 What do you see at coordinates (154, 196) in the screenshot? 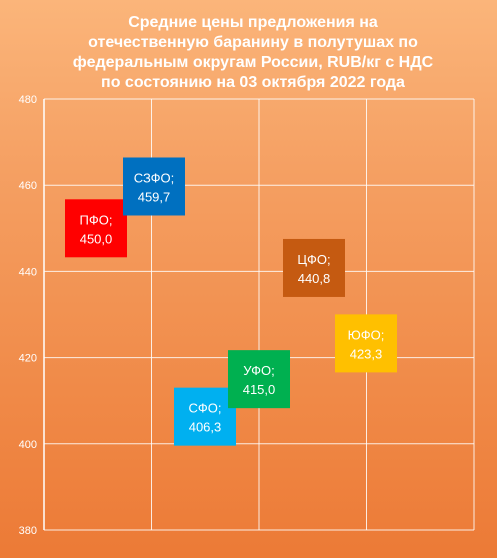
I see `point-label-value: 459,7` at bounding box center [154, 196].